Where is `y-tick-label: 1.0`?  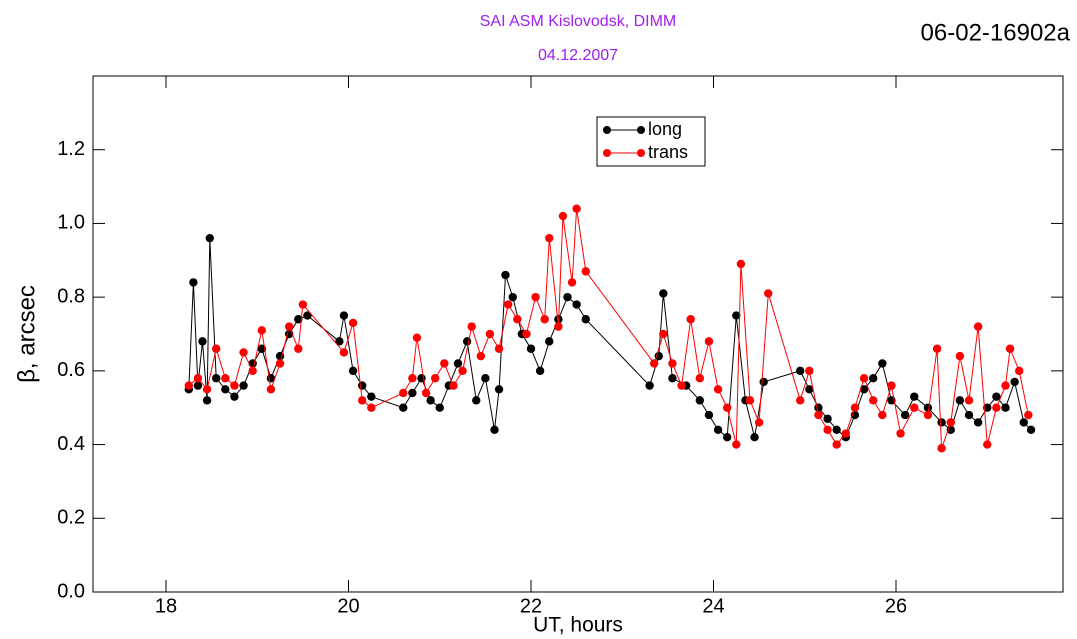 y-tick-label: 1.0 is located at coordinates (71, 223).